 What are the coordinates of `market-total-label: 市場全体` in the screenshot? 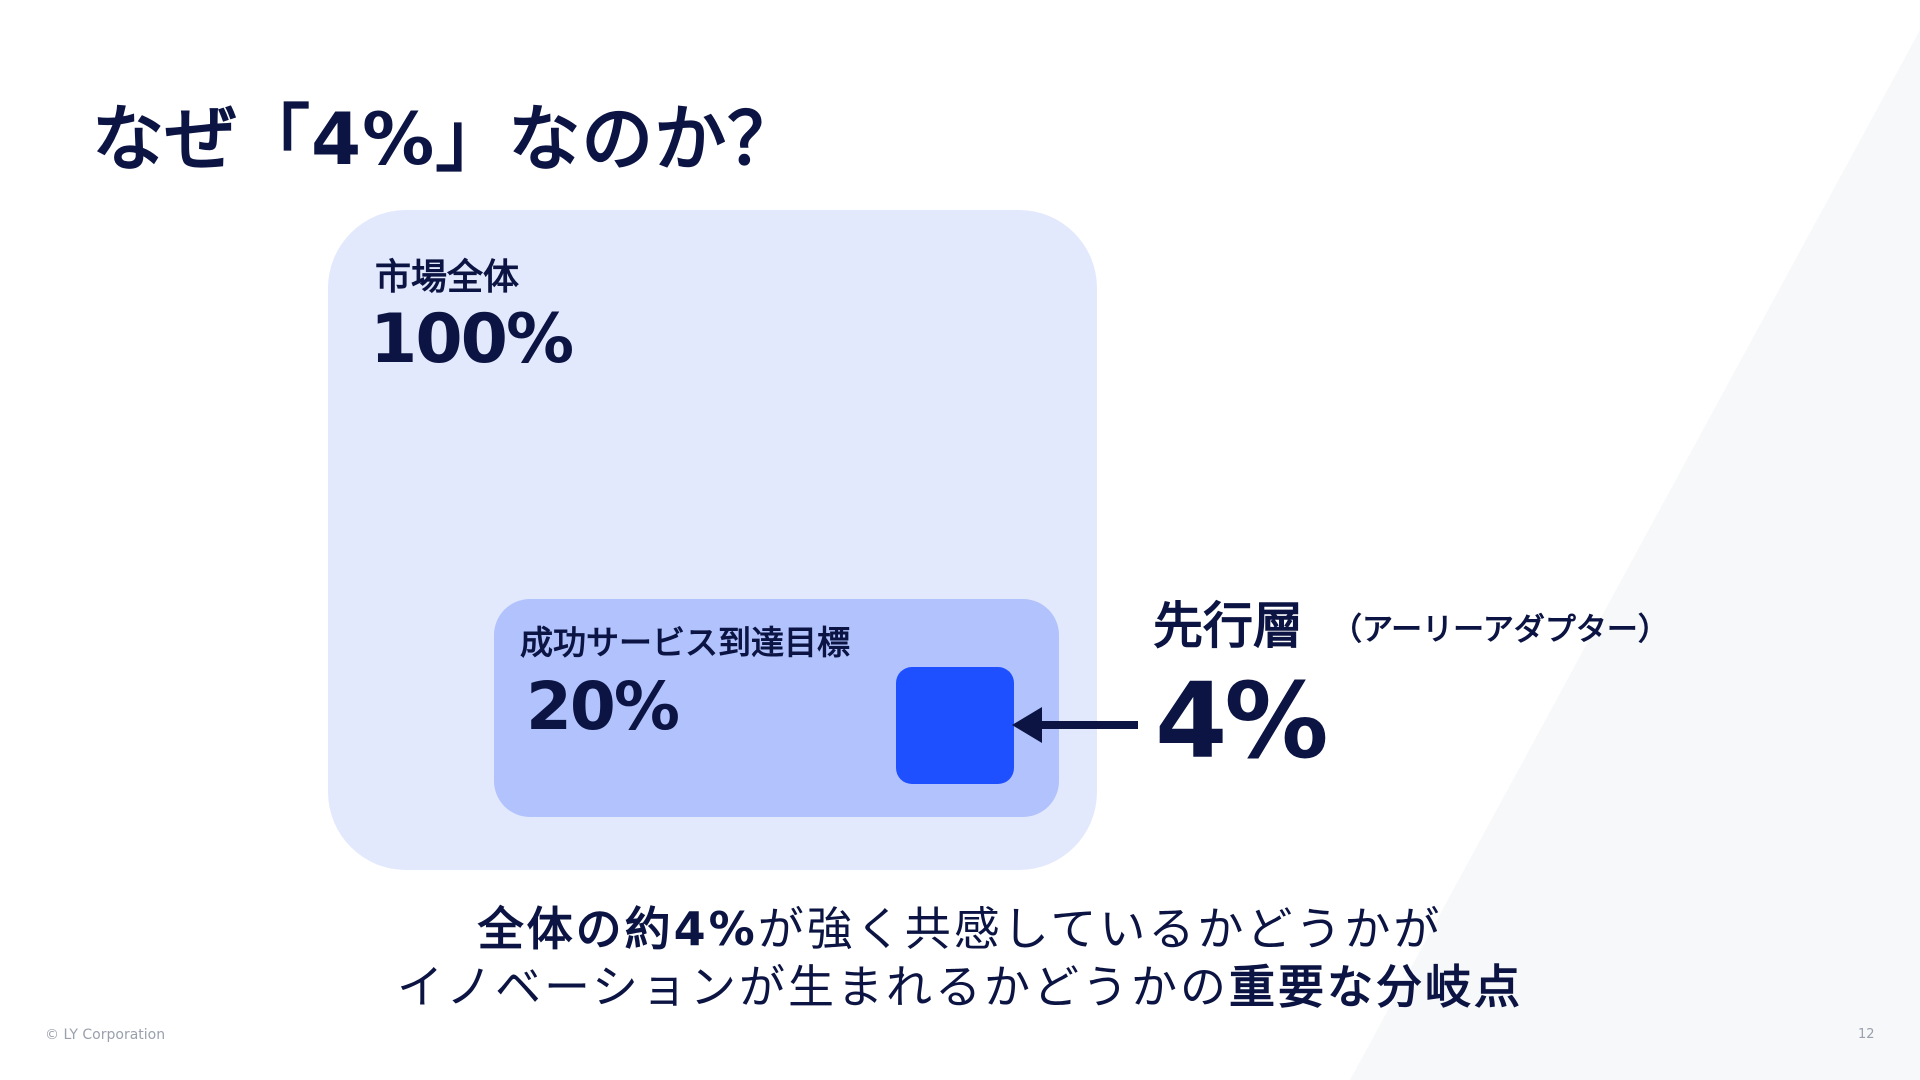 It's located at (447, 277).